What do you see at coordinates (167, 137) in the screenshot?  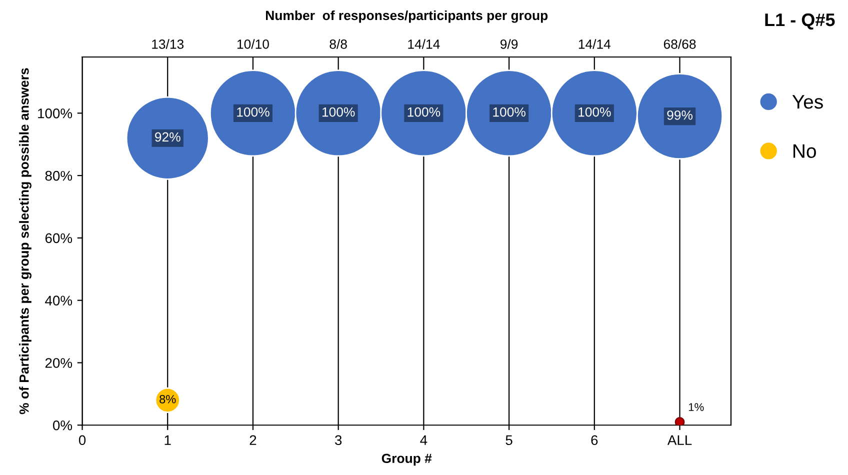 I see `data-label: 92%` at bounding box center [167, 137].